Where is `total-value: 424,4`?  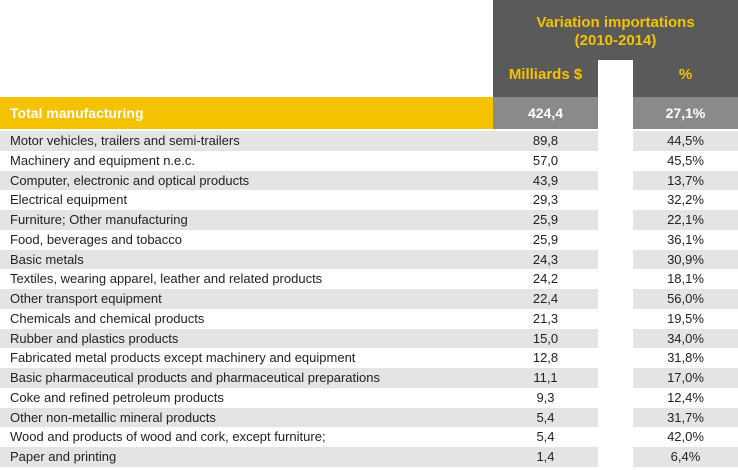 total-value: 424,4 is located at coordinates (545, 113).